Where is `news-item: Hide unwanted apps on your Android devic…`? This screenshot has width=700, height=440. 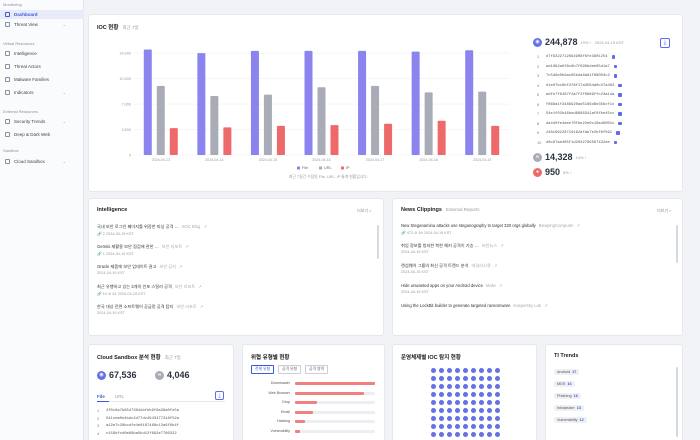
news-item: Hide unwanted apps on your Android devic… is located at coordinates (536, 285).